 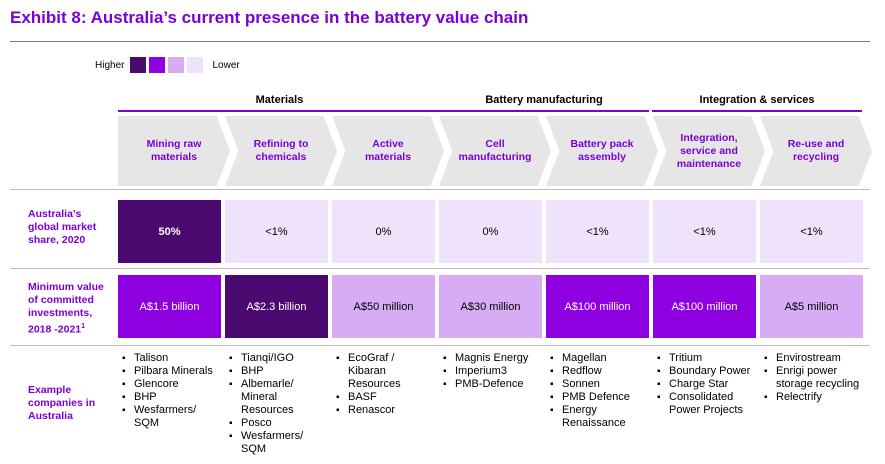 What do you see at coordinates (757, 101) in the screenshot?
I see `group-integration-services: Integration & services` at bounding box center [757, 101].